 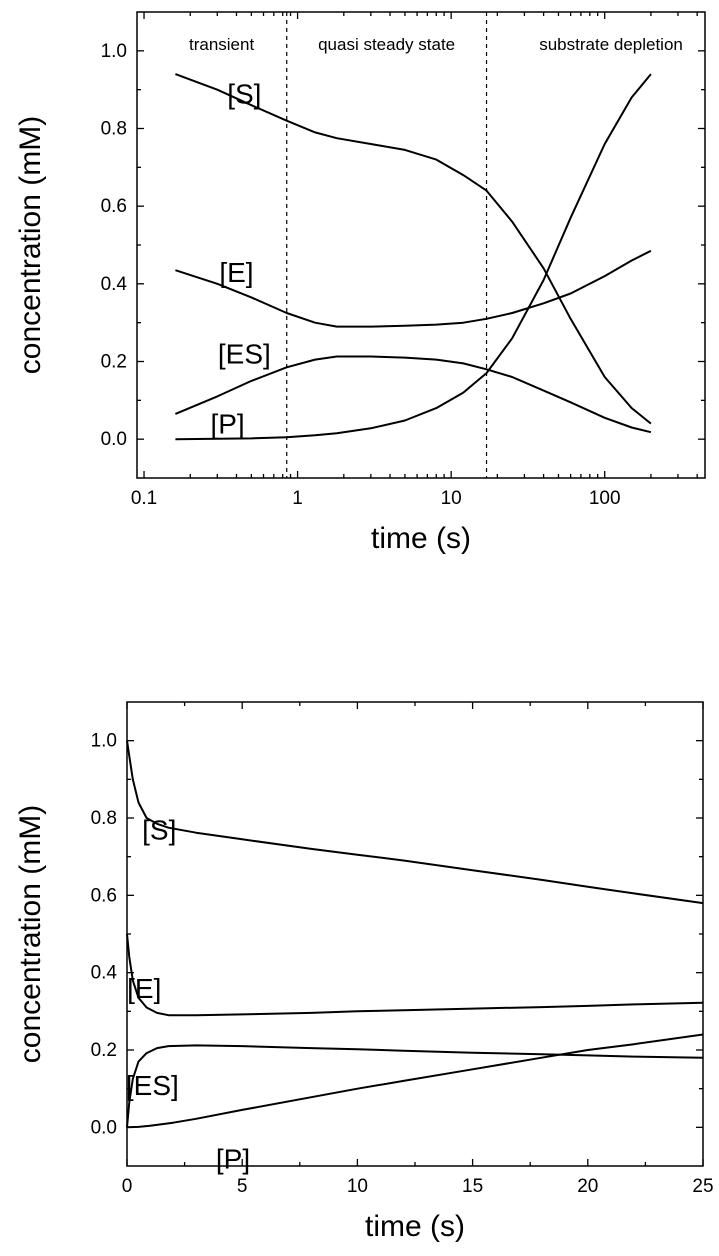 What do you see at coordinates (587, 1186) in the screenshot?
I see `x-tick-label: 20` at bounding box center [587, 1186].